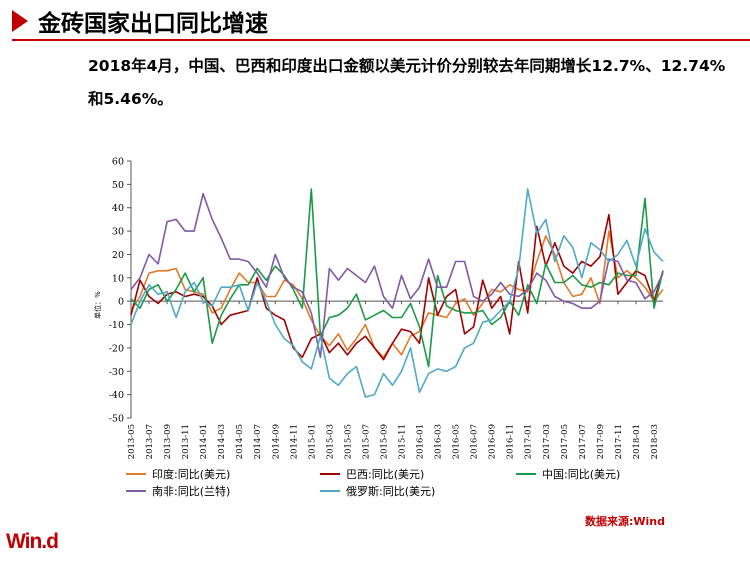  Describe the element at coordinates (118, 255) in the screenshot. I see `y-tick-label: 20` at that location.